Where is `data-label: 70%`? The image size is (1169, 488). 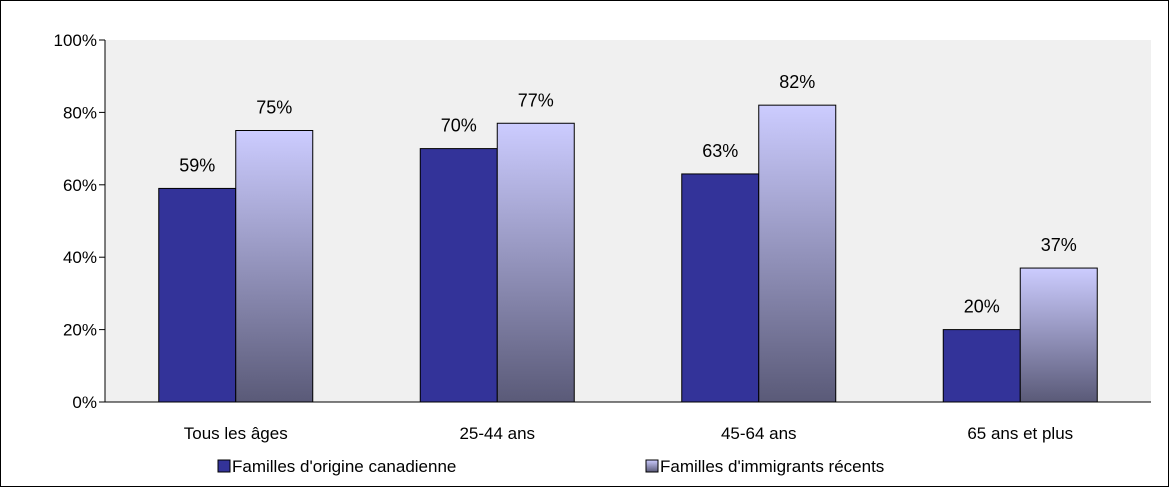
data-label: 70% is located at coordinates (459, 126).